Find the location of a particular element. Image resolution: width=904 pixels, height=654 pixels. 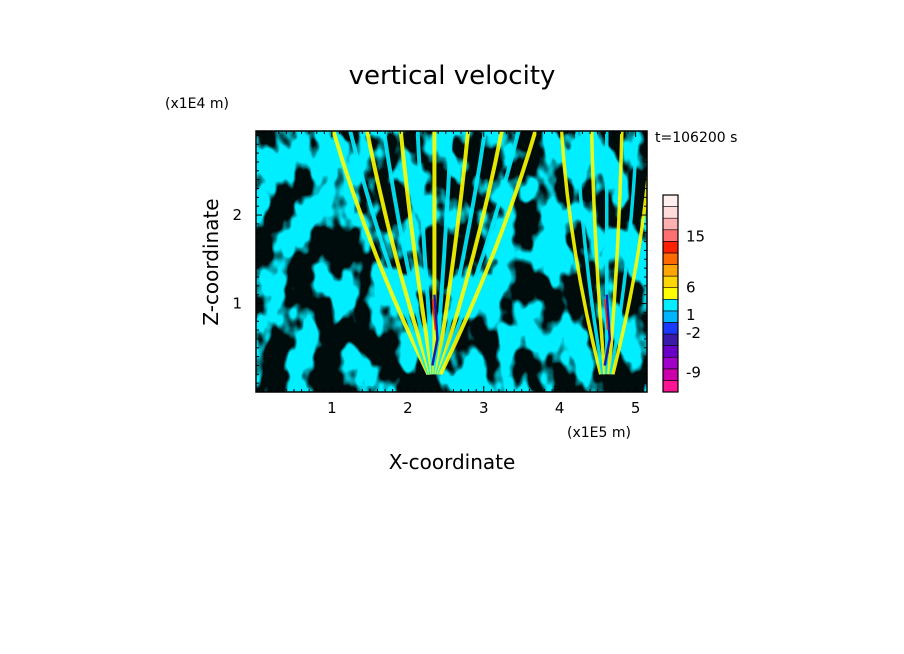

x-tick-label: 5 is located at coordinates (636, 408).